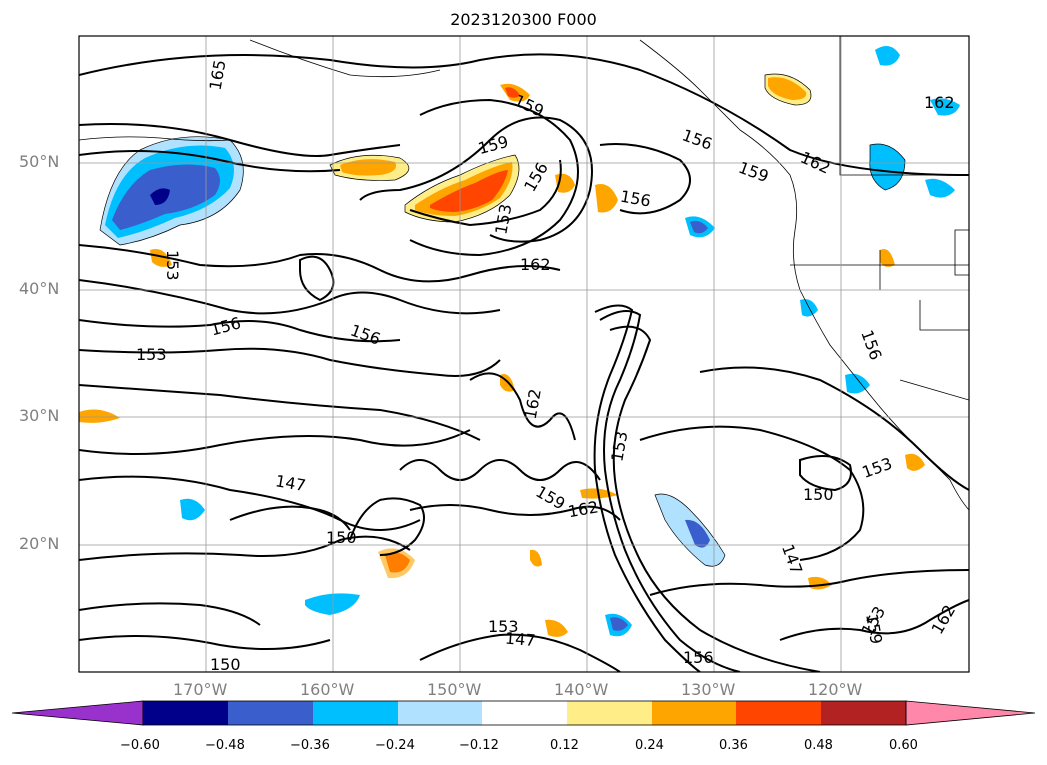  What do you see at coordinates (454, 689) in the screenshot?
I see `lon-label: 150°W` at bounding box center [454, 689].